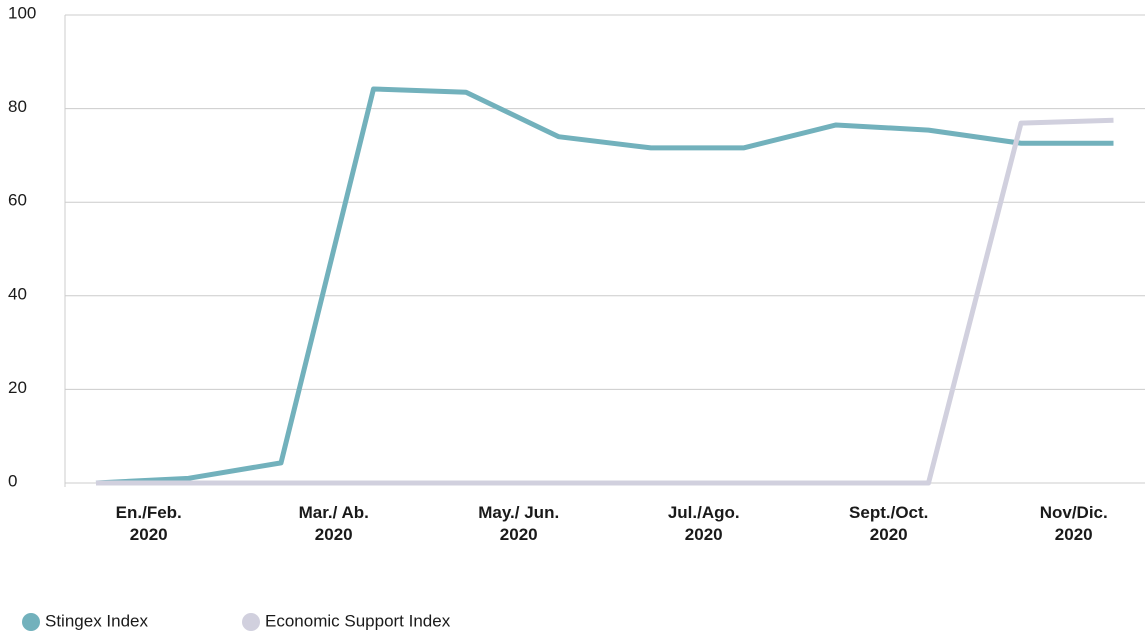 This screenshot has width=1145, height=632. Describe the element at coordinates (518, 523) in the screenshot. I see `x-tick-label: May./ Jun. 2020` at that location.